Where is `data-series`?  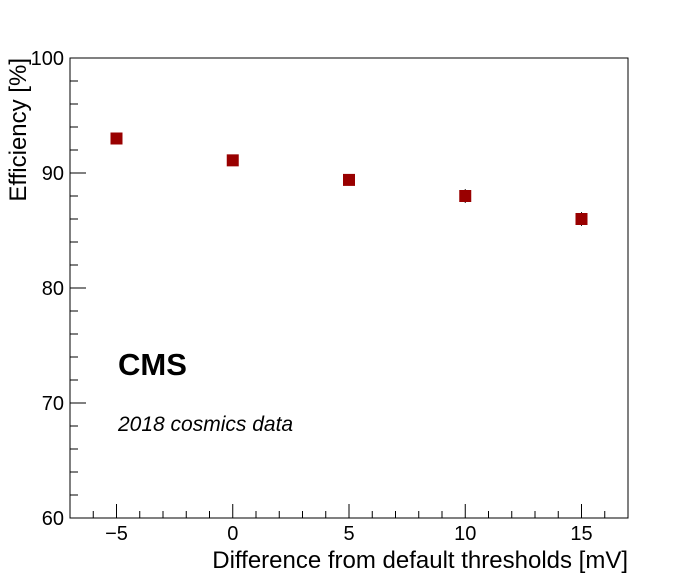 data-series is located at coordinates (349, 179).